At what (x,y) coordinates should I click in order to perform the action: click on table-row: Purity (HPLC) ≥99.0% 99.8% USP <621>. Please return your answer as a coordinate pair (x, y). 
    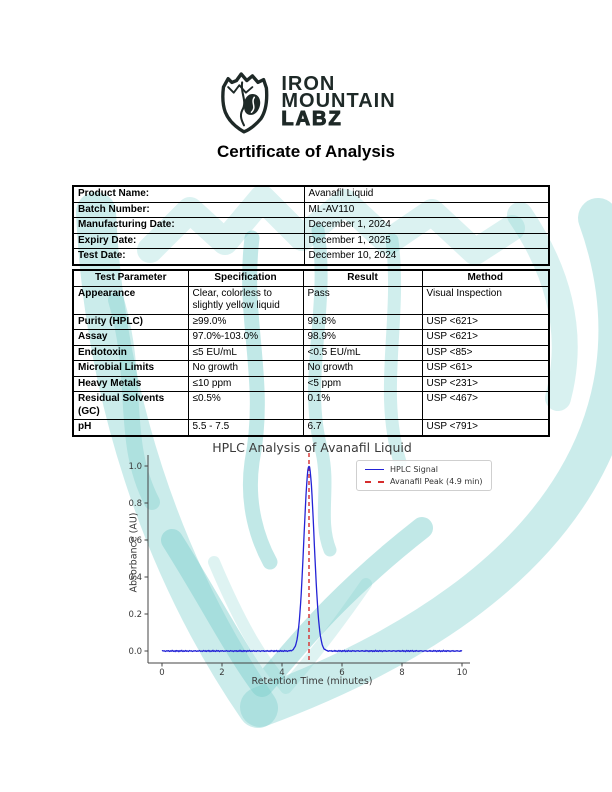
    Looking at the image, I should click on (311, 321).